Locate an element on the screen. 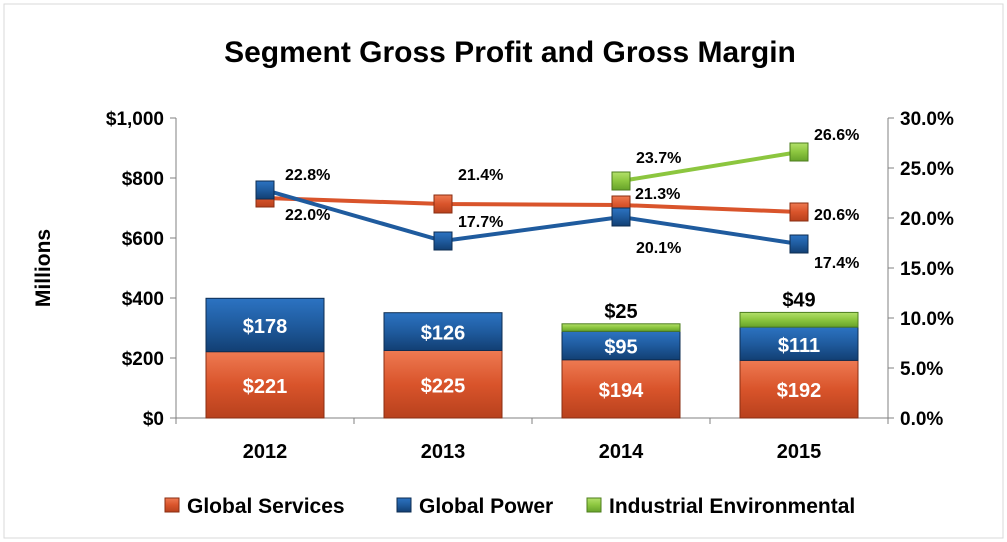 The image size is (1007, 542). bar-data-label: $111 is located at coordinates (799, 346).